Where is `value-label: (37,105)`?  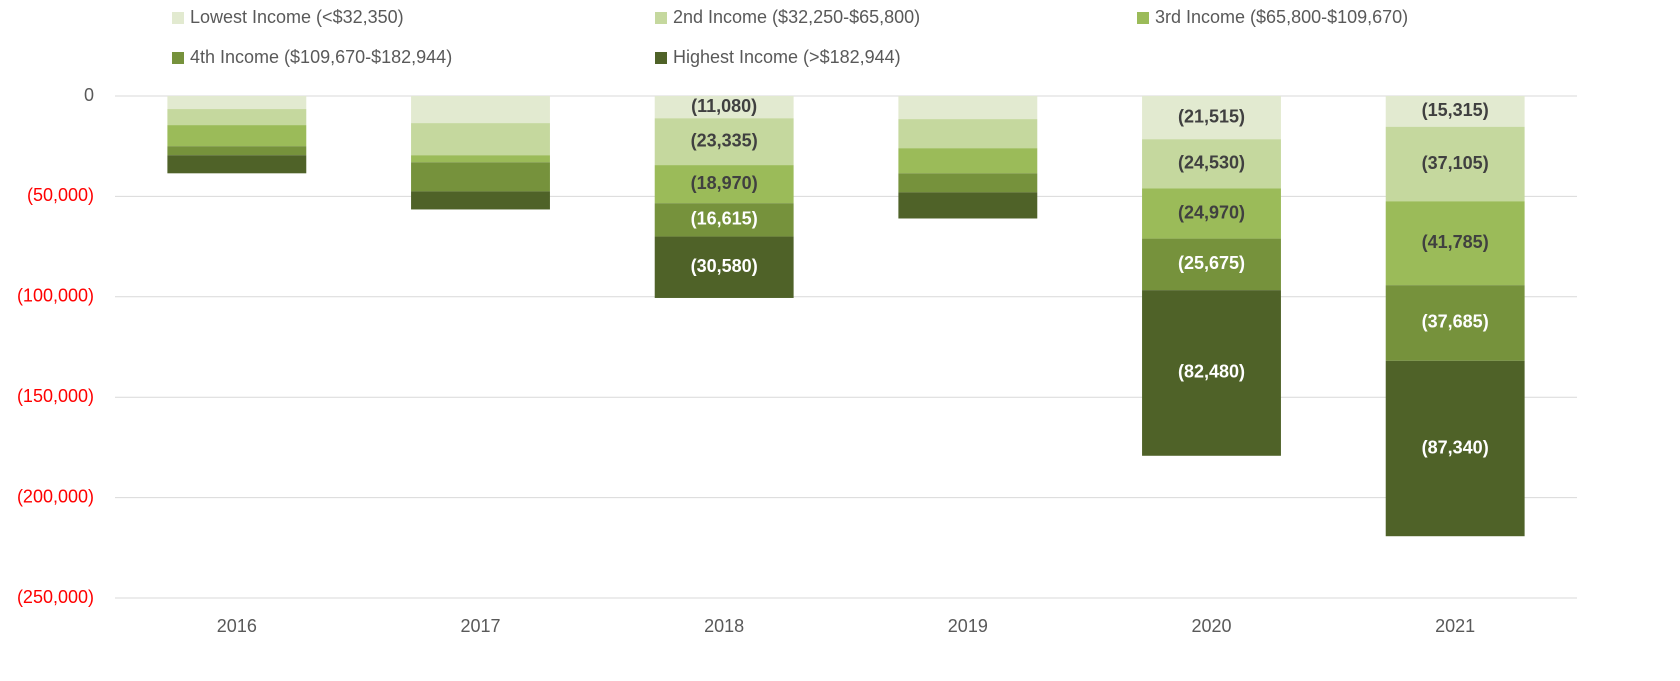 value-label: (37,105) is located at coordinates (1455, 163).